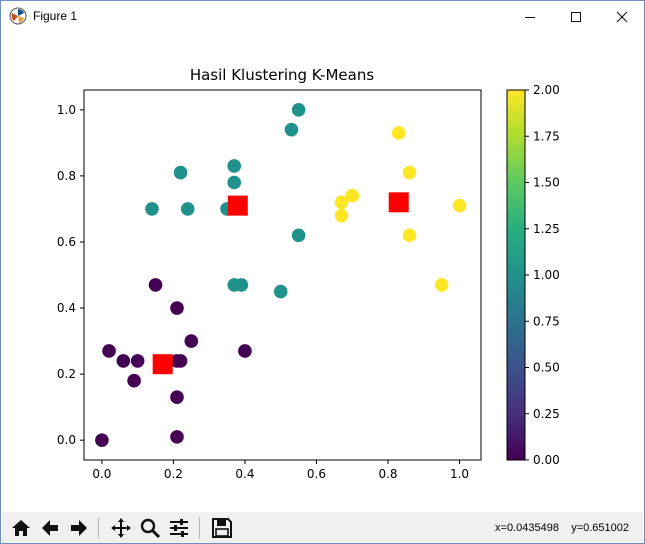 The height and width of the screenshot is (544, 645). Describe the element at coordinates (546, 90) in the screenshot. I see `colorbar-tick-label: 2.00` at that location.